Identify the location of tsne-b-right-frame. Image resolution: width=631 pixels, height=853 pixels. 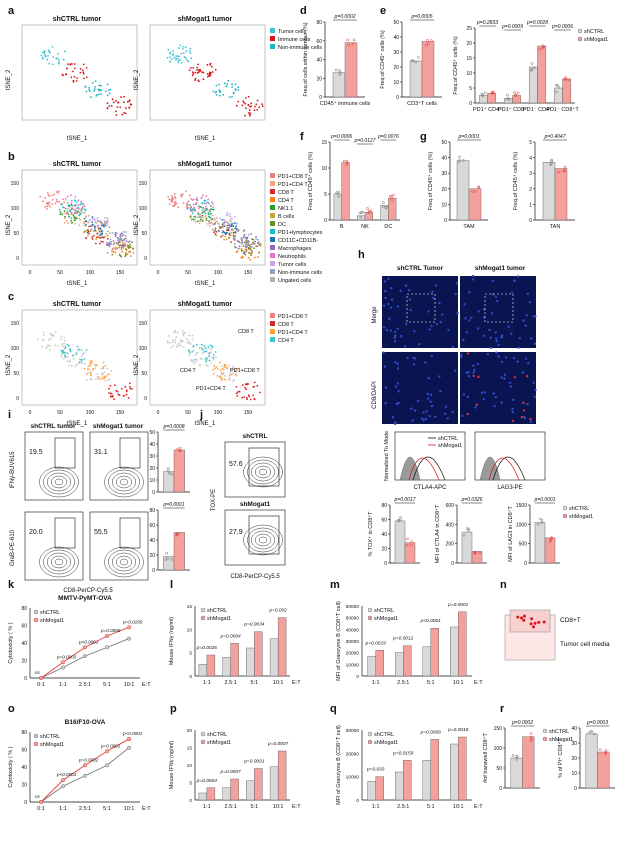
(207, 217).